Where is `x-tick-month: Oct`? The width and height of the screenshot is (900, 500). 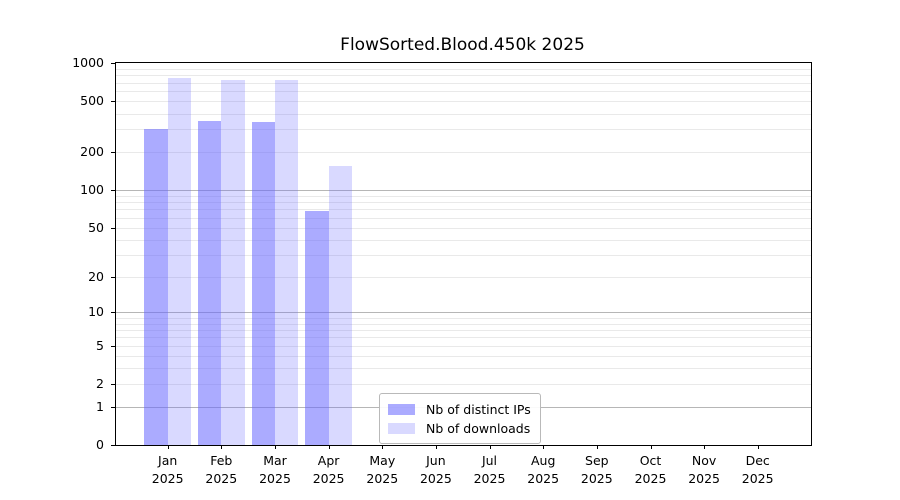 x-tick-month: Oct is located at coordinates (650, 460).